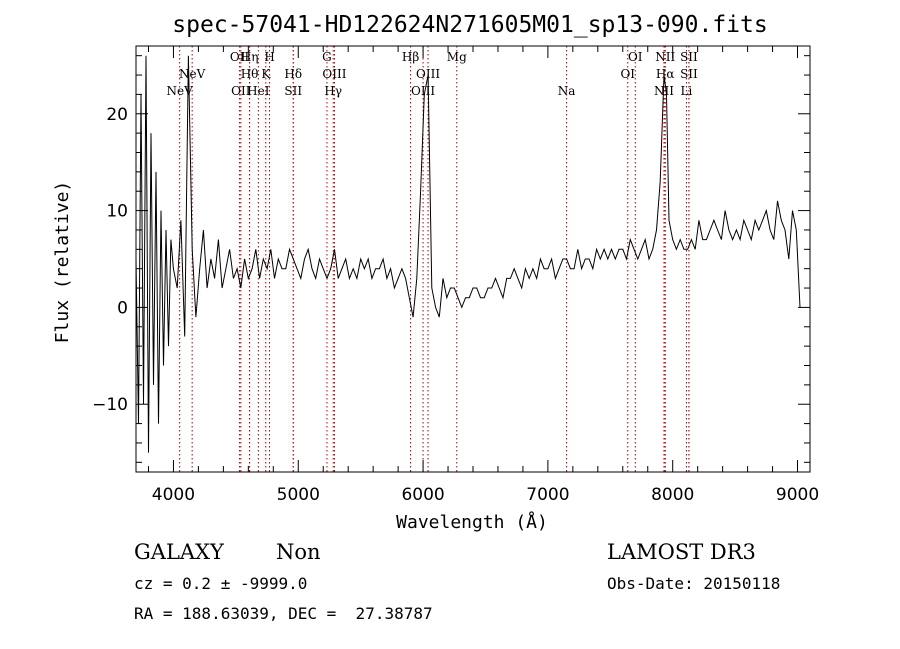  I want to click on line-marker-label: Hθ, so click(250, 74).